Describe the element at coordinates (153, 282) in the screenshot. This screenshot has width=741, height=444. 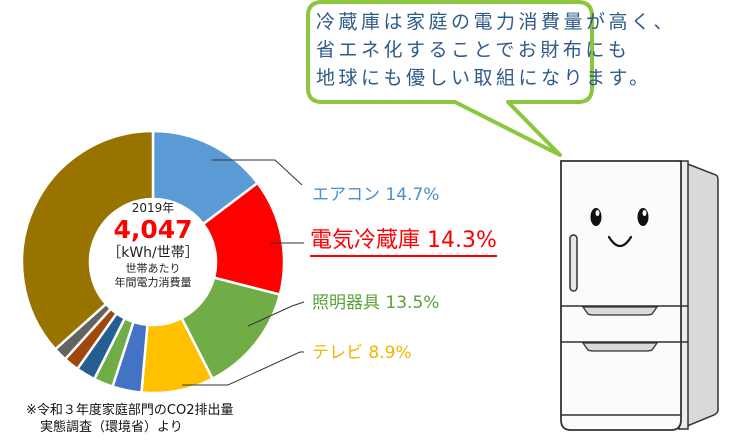
I see `center-desc-2: 年間電力消費量` at that location.